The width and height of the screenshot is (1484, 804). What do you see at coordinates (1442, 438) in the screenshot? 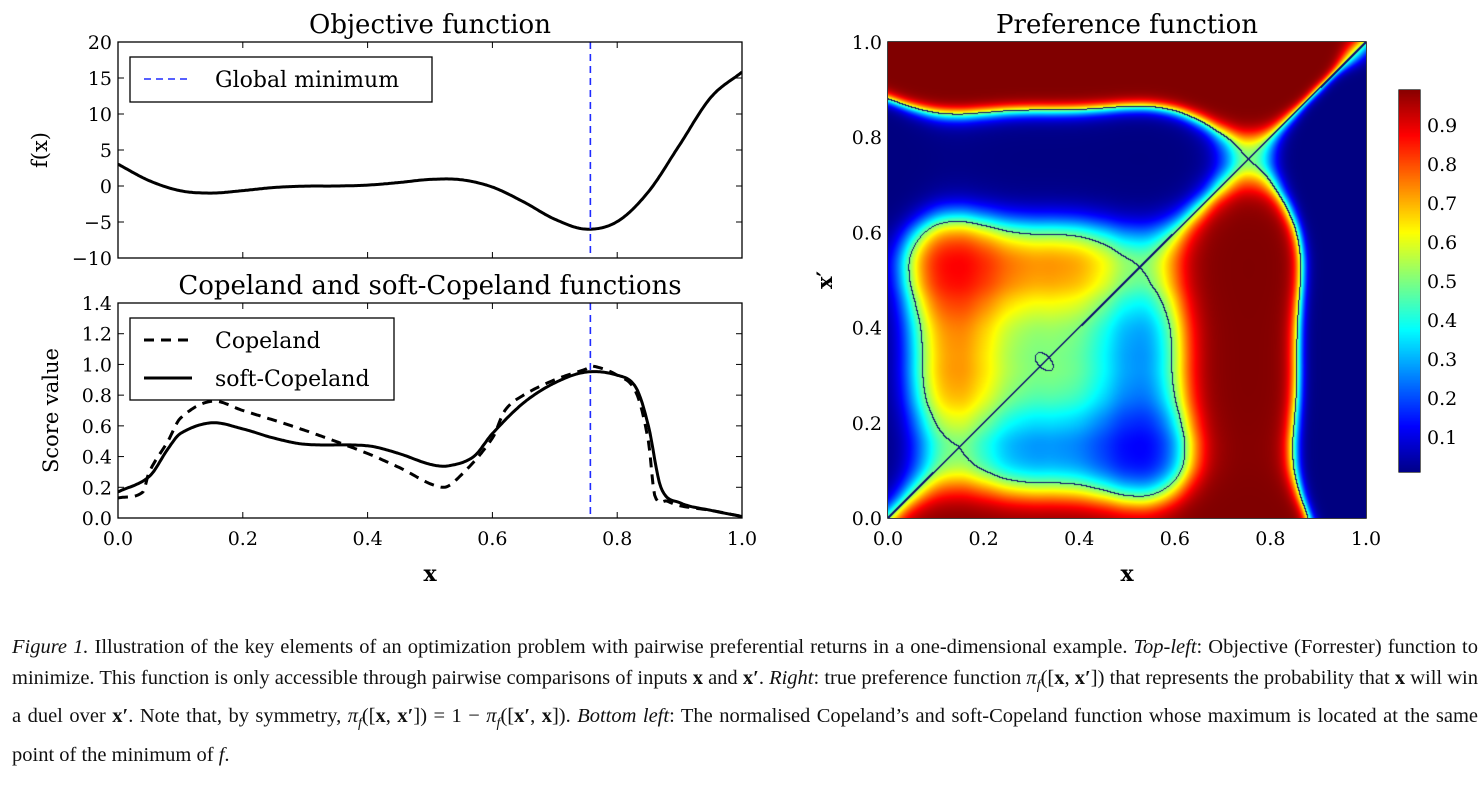
I see `colorbar-tick-label: 0.1` at bounding box center [1442, 438].